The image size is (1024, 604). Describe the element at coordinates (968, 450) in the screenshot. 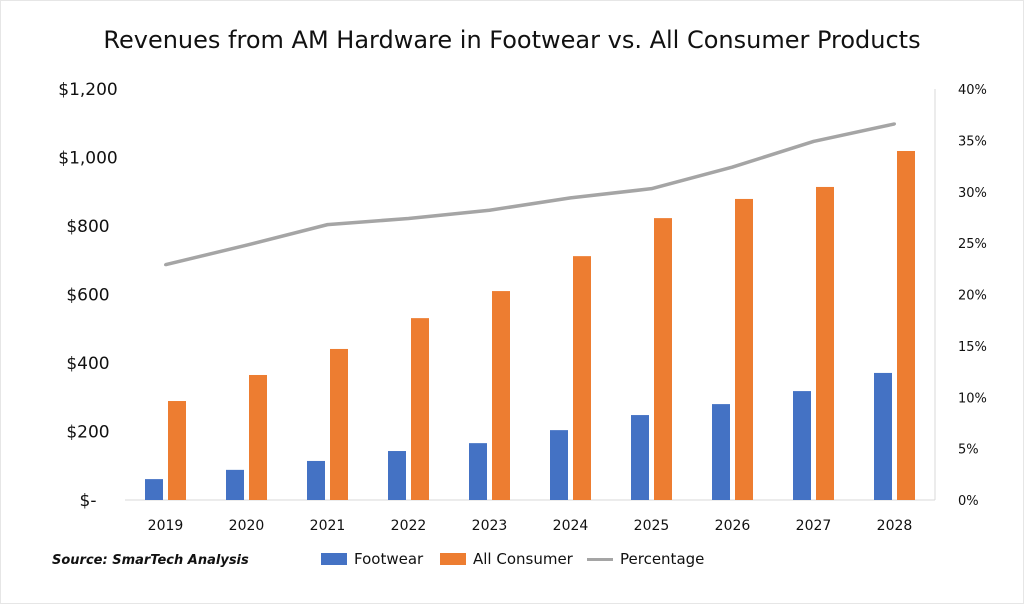

I see `y-right-tick-label: 5%` at that location.